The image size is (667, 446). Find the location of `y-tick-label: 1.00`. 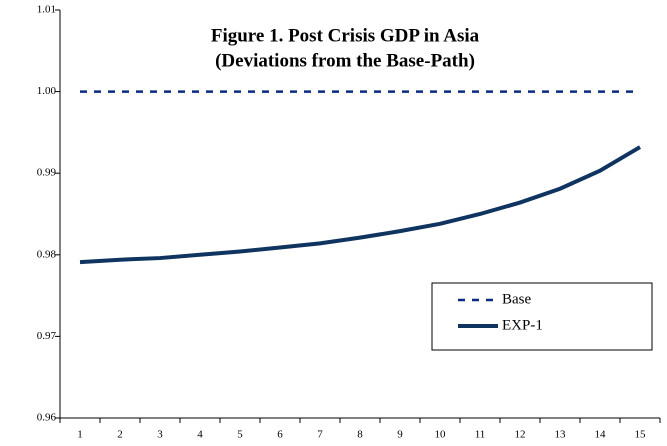

y-tick-label: 1.00 is located at coordinates (47, 91).